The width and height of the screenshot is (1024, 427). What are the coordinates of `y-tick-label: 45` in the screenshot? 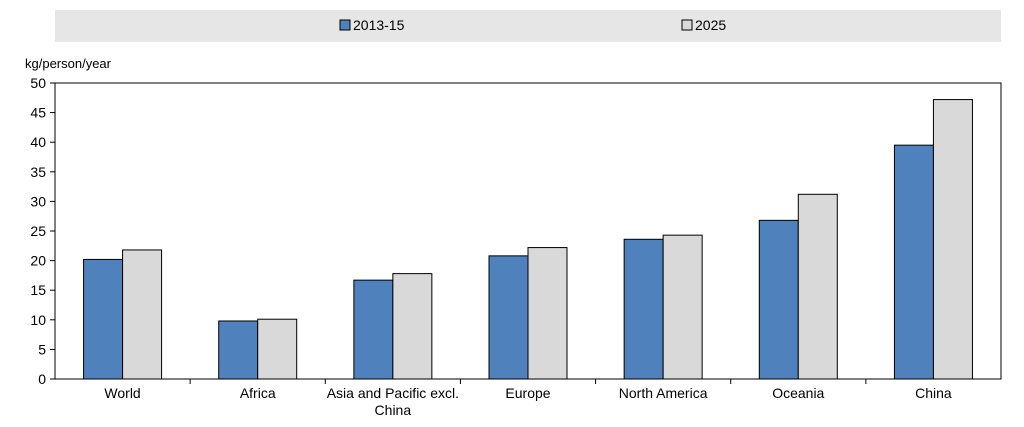 It's located at (38, 113).